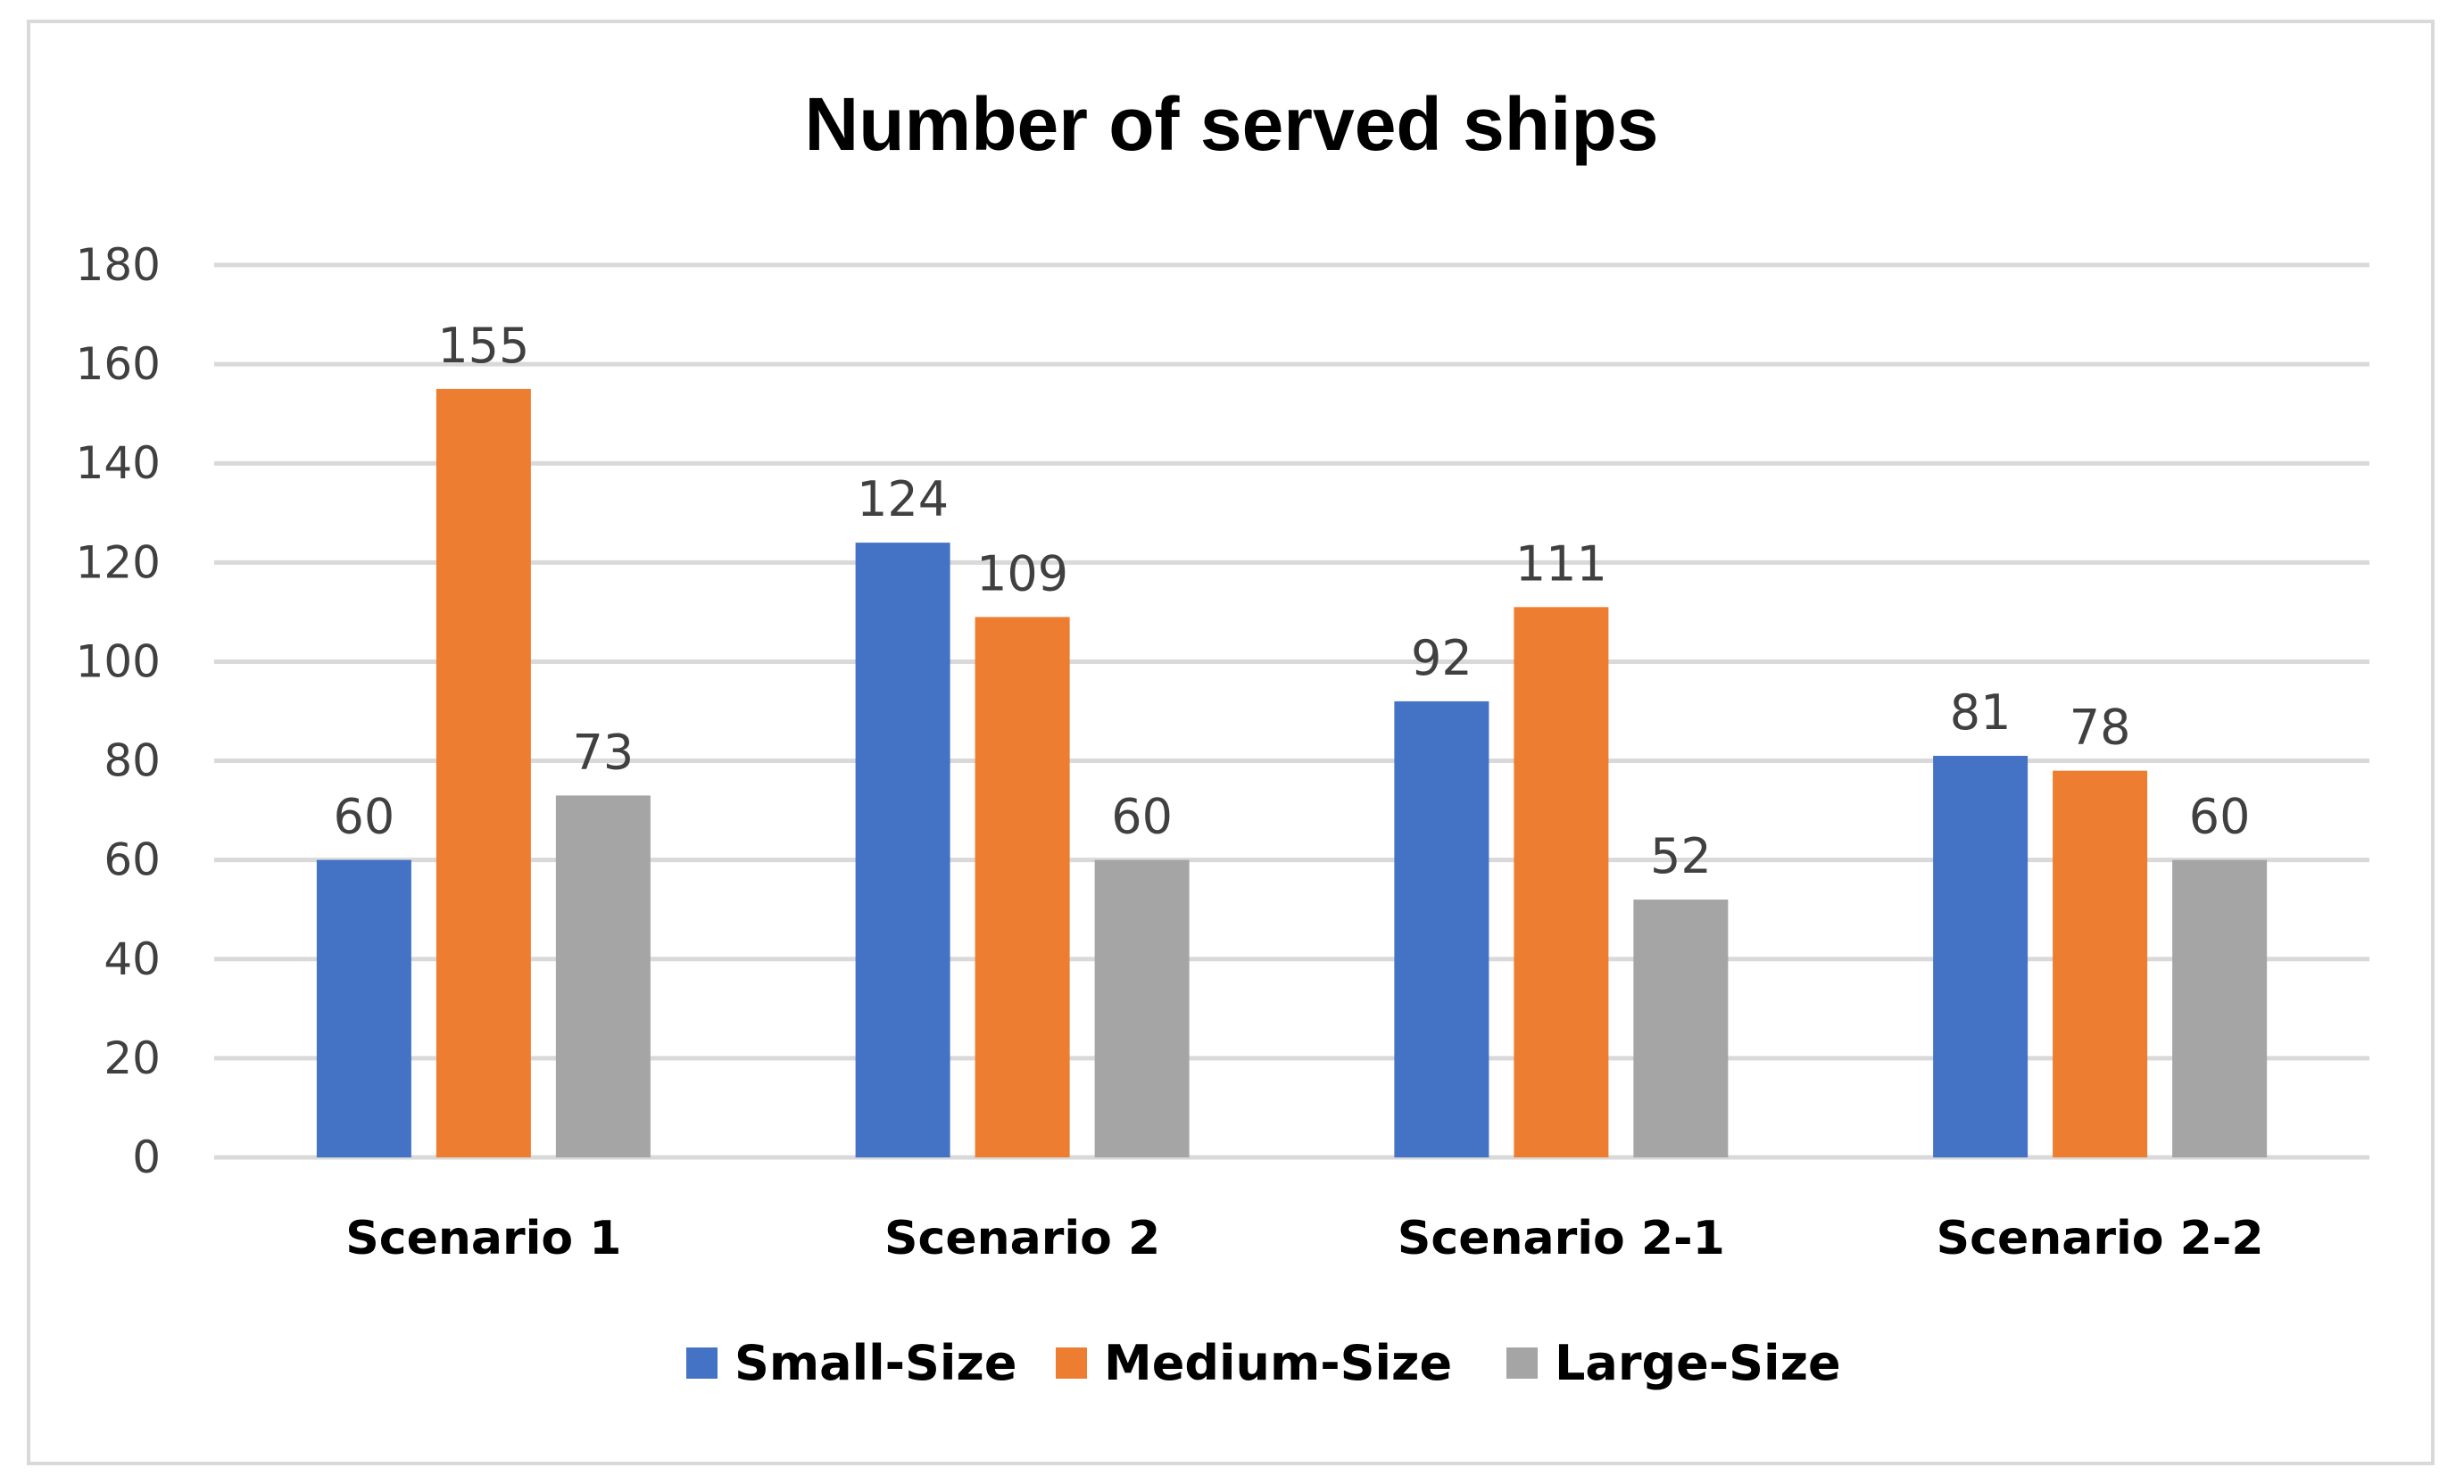 This screenshot has height=1484, width=2464. Describe the element at coordinates (118, 711) in the screenshot. I see `y-axis-ticks: 0 20 40 60 80 100 120 140 160 180` at that location.